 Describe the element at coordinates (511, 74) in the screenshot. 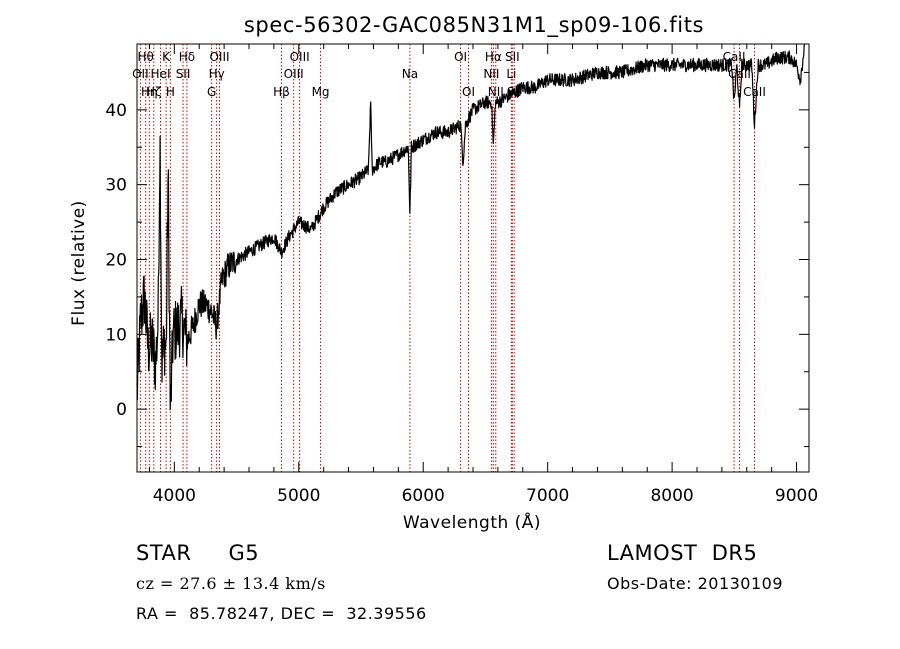

I see `line-marker-label: Li` at that location.